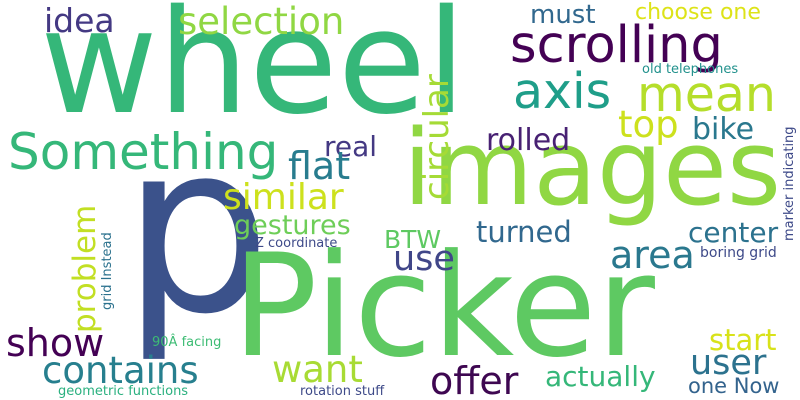 This screenshot has width=800, height=400. What do you see at coordinates (698, 12) in the screenshot?
I see `word-choose-one: choose one` at bounding box center [698, 12].